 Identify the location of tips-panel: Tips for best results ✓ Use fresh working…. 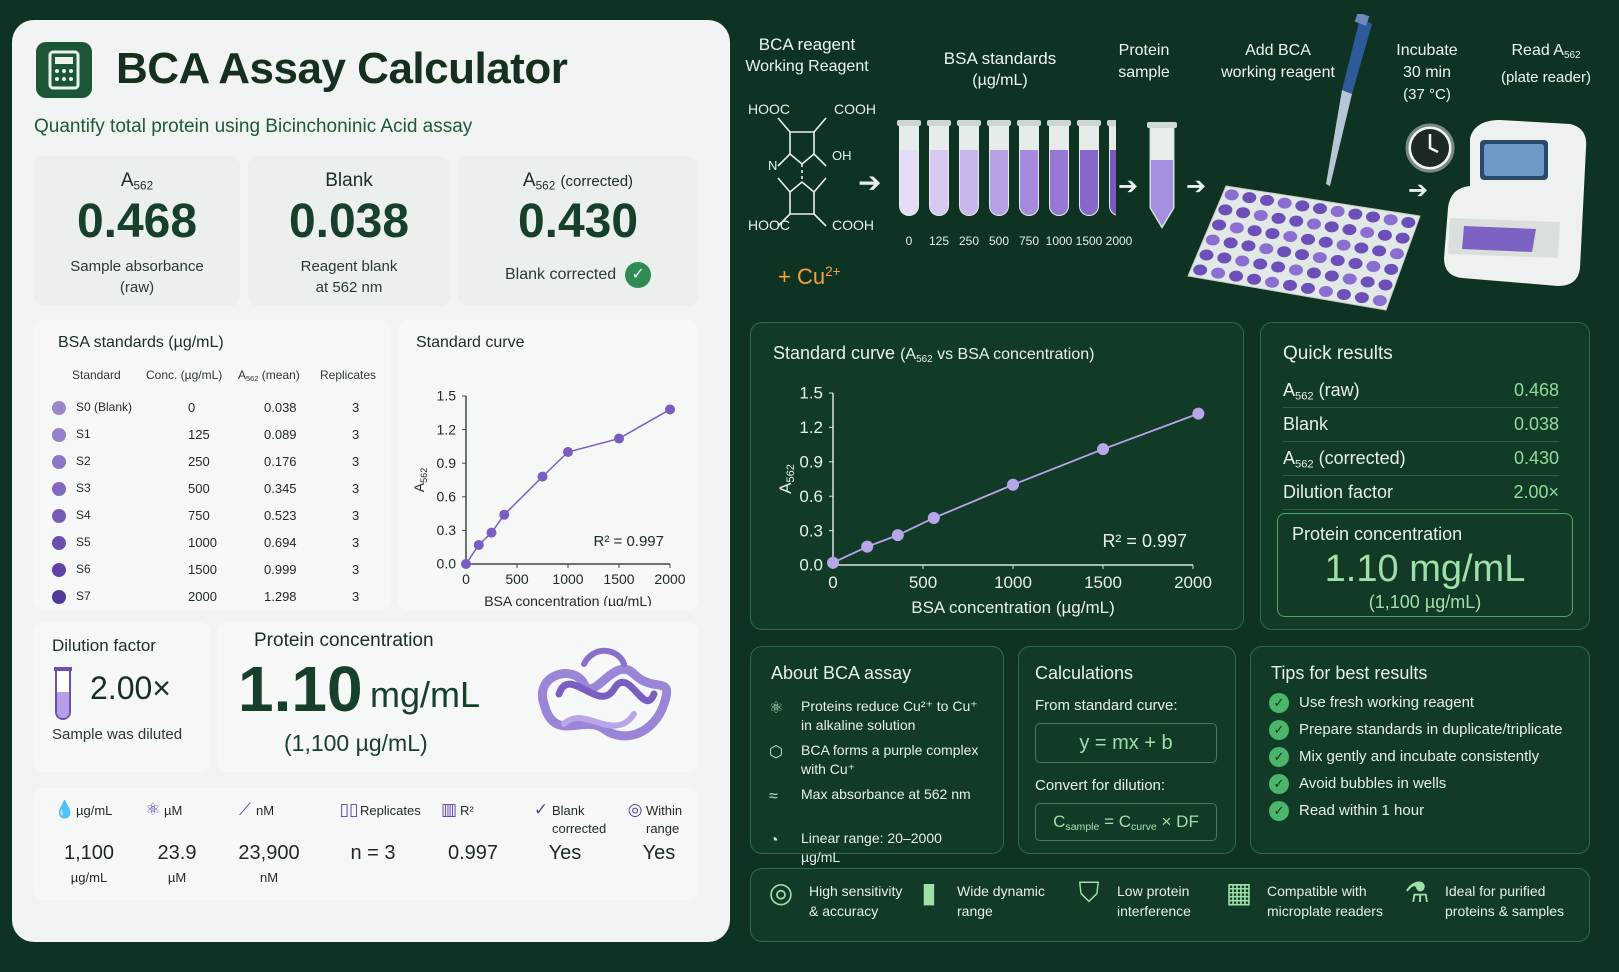
(1420, 750).